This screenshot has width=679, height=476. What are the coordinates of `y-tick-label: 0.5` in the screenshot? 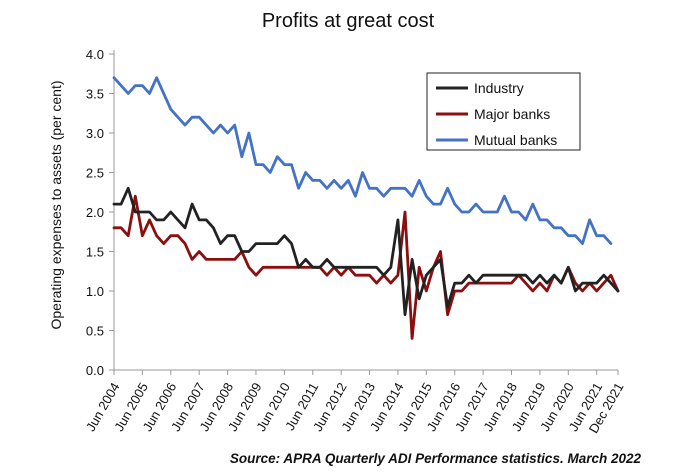 It's located at (95, 331).